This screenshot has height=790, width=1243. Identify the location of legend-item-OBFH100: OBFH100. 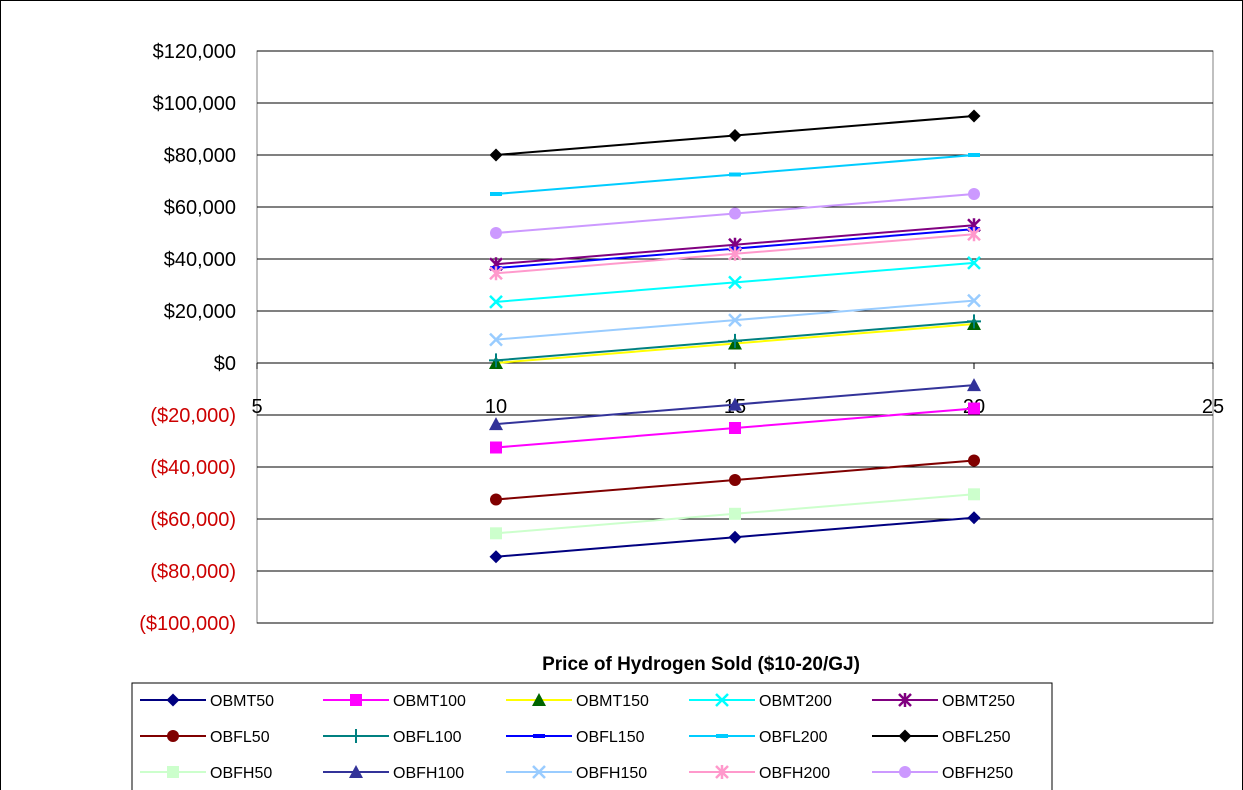
(393, 773).